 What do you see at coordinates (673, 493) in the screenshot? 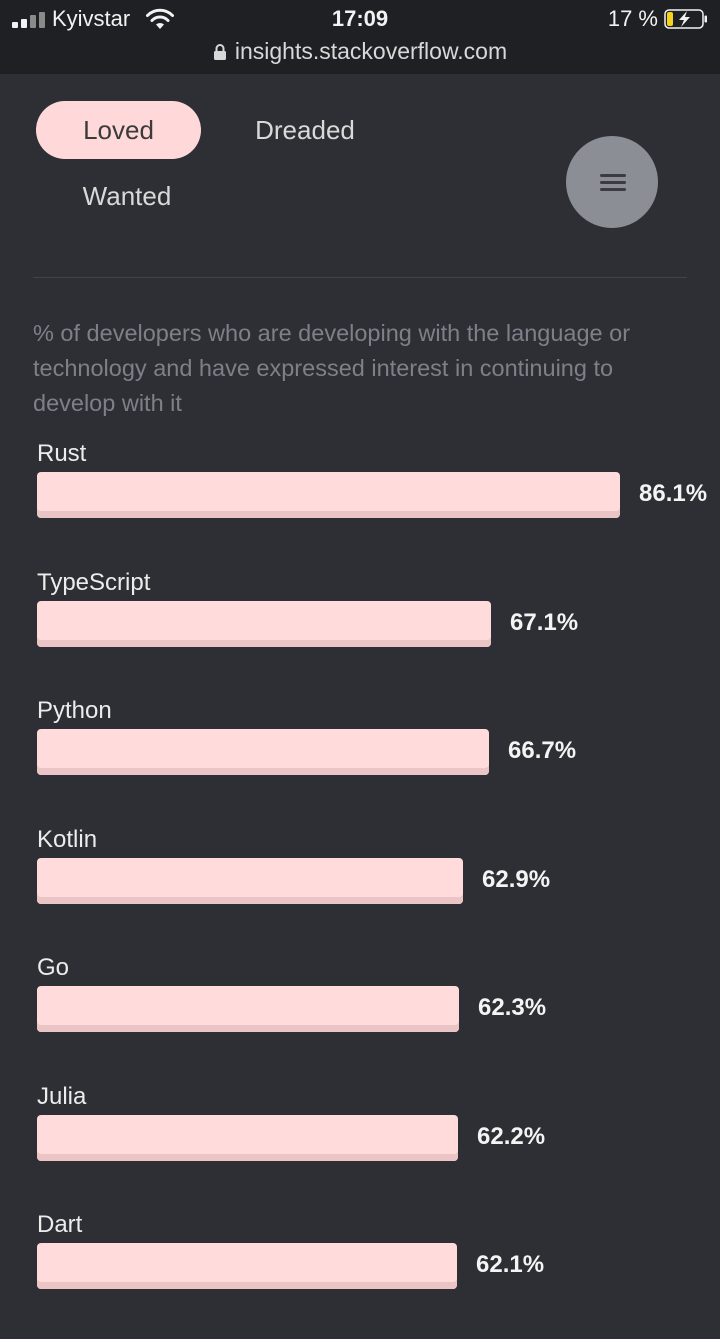
I see `data-label: 86.1%` at bounding box center [673, 493].